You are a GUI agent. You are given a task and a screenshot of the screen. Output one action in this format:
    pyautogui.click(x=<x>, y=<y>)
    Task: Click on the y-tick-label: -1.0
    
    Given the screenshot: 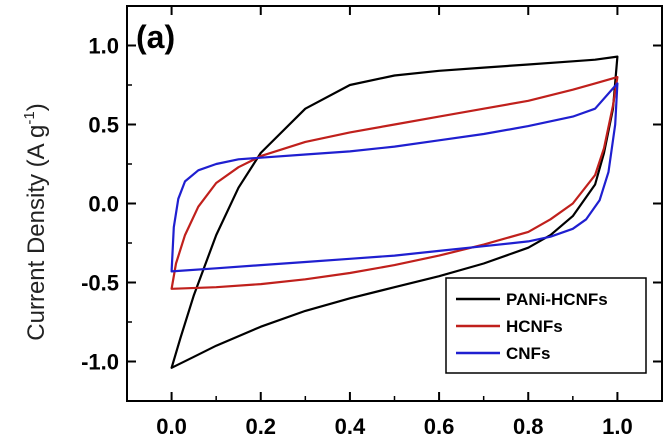 What is the action you would take?
    pyautogui.click(x=100, y=362)
    